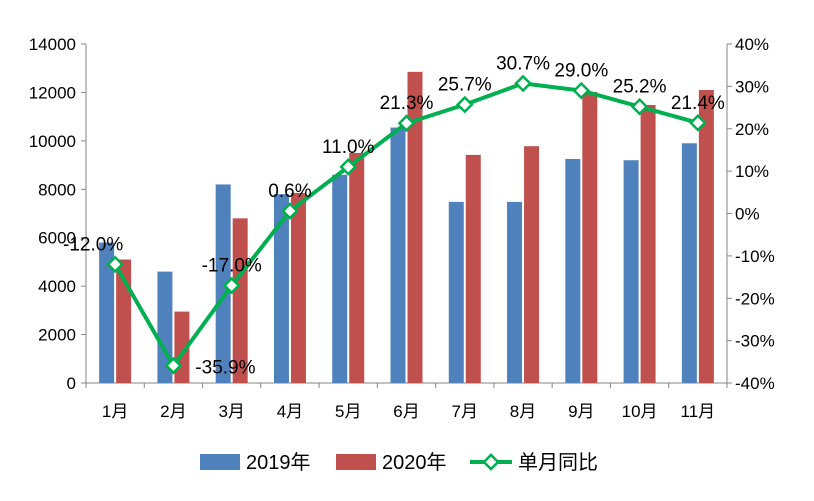 The width and height of the screenshot is (814, 501). I want to click on left-tick-label: 2000, so click(57, 335).